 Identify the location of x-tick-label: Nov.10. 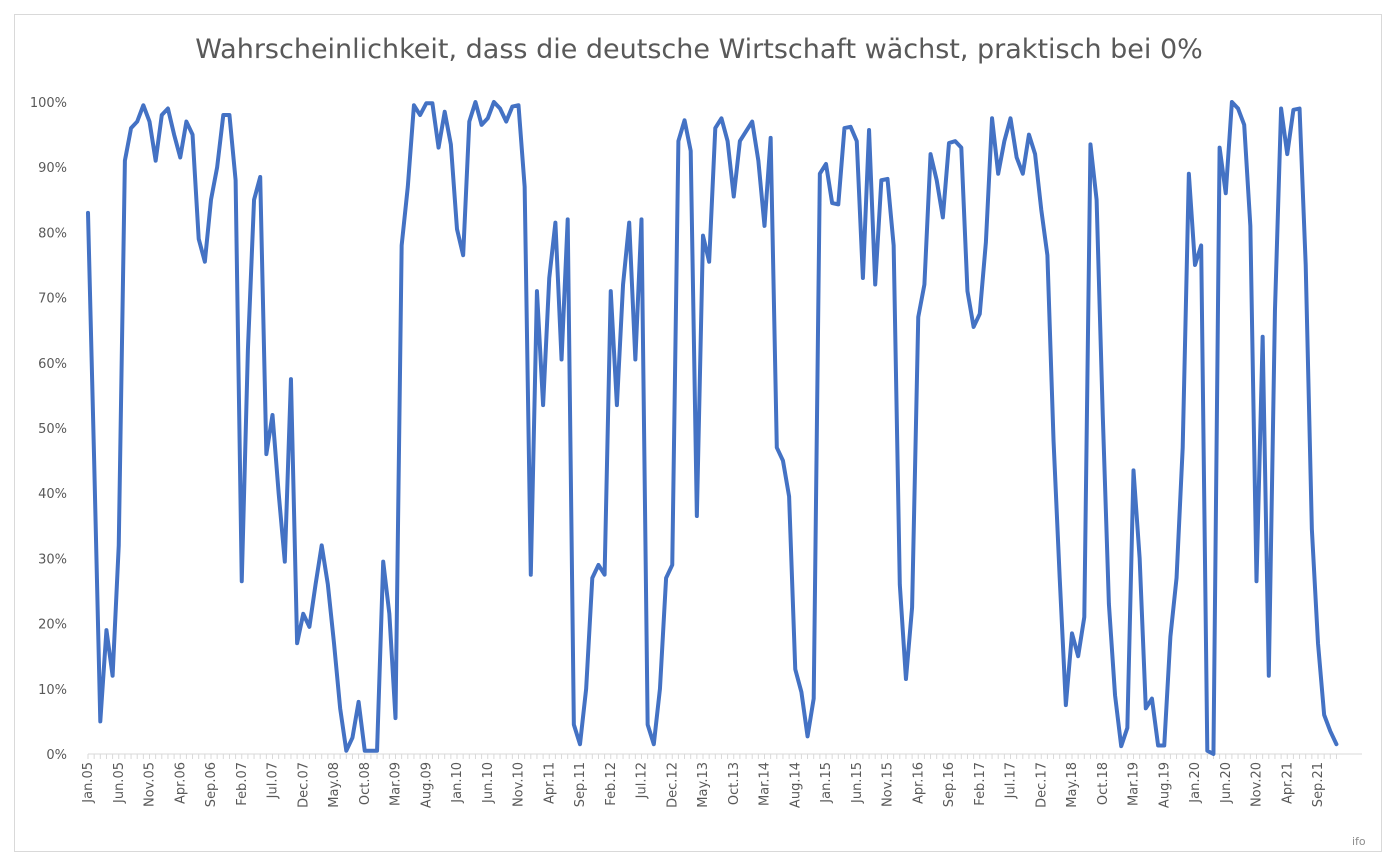
(519, 784).